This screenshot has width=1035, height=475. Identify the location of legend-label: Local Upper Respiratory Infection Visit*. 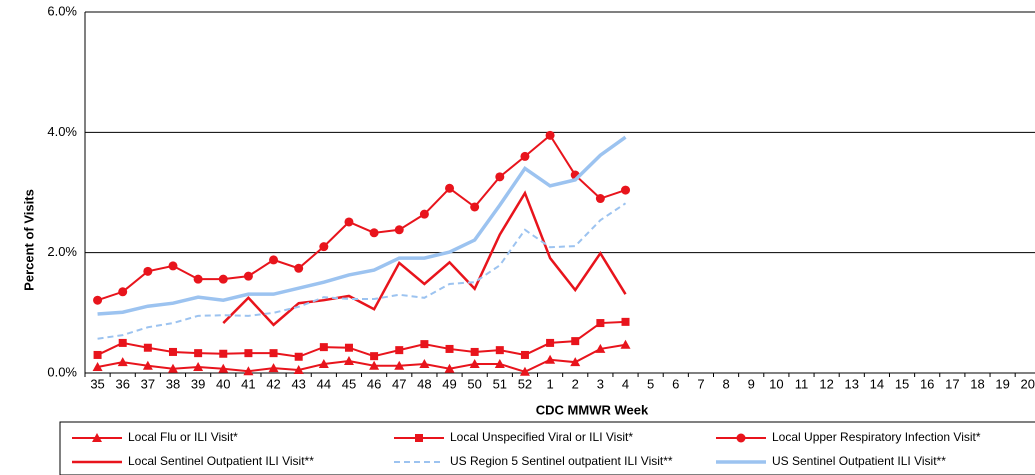
(876, 437).